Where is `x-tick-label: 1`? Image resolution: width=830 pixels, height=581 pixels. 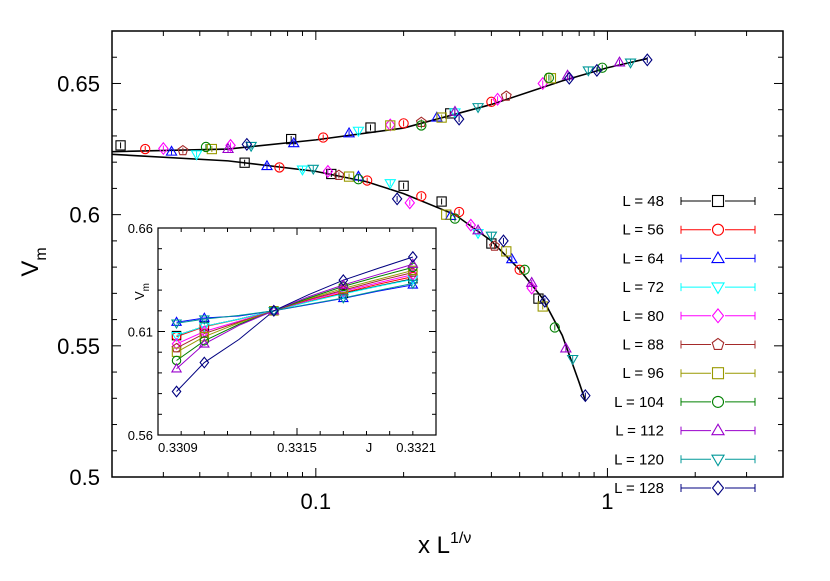
x-tick-label: 1 is located at coordinates (607, 501).